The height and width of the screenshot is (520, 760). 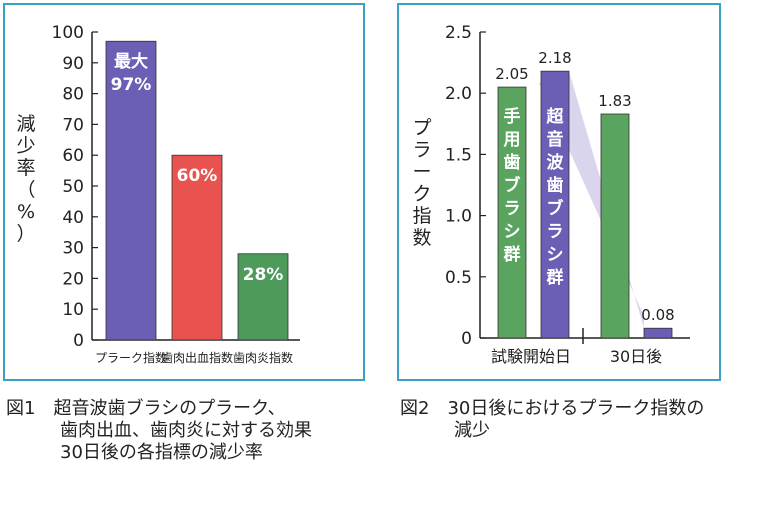 What do you see at coordinates (73, 95) in the screenshot?
I see `chart-1-y-tick-label: 80` at bounding box center [73, 95].